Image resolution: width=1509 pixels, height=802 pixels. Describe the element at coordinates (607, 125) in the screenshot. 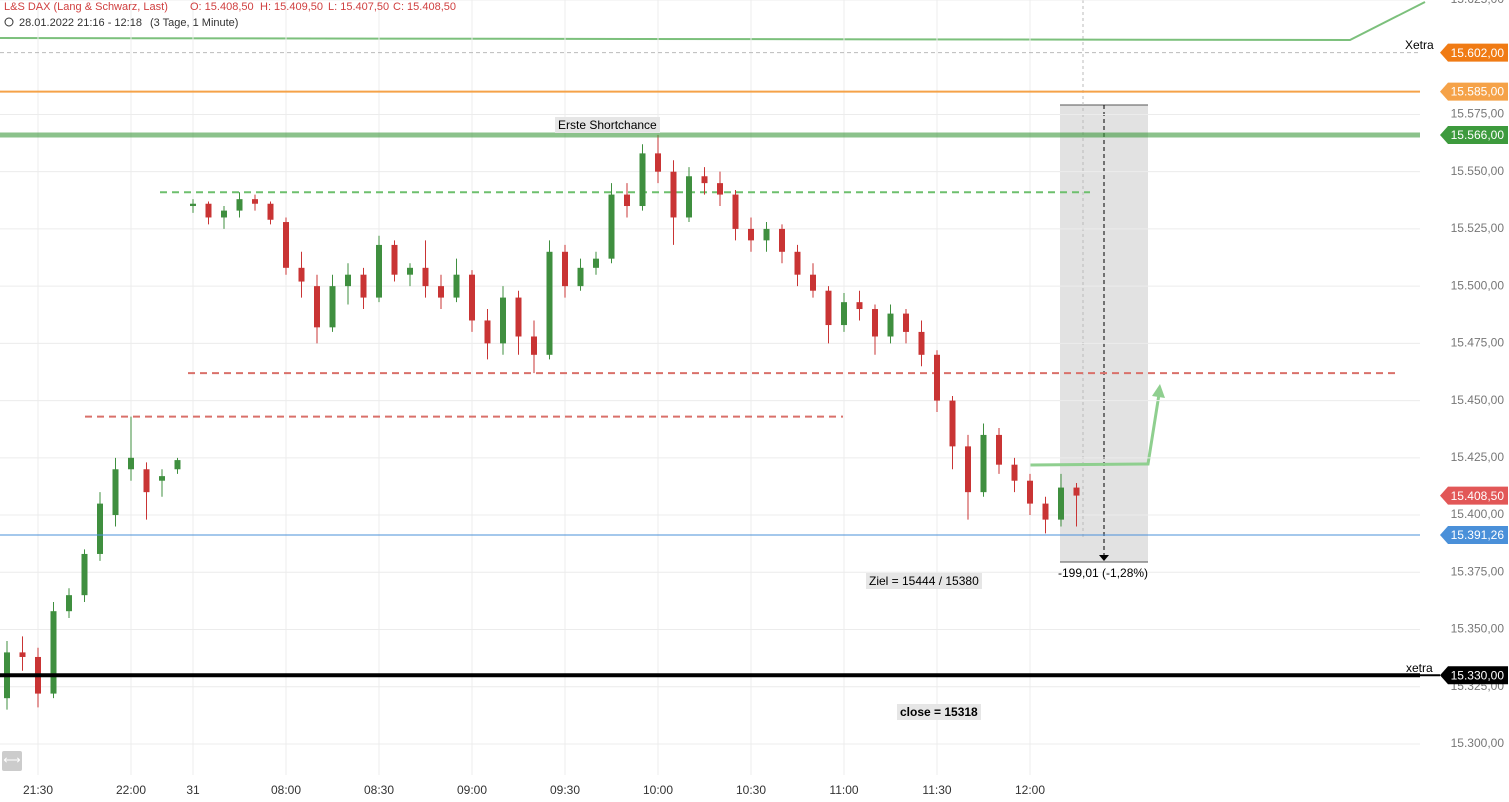

I see `annotation: Erste Shortchance` at that location.